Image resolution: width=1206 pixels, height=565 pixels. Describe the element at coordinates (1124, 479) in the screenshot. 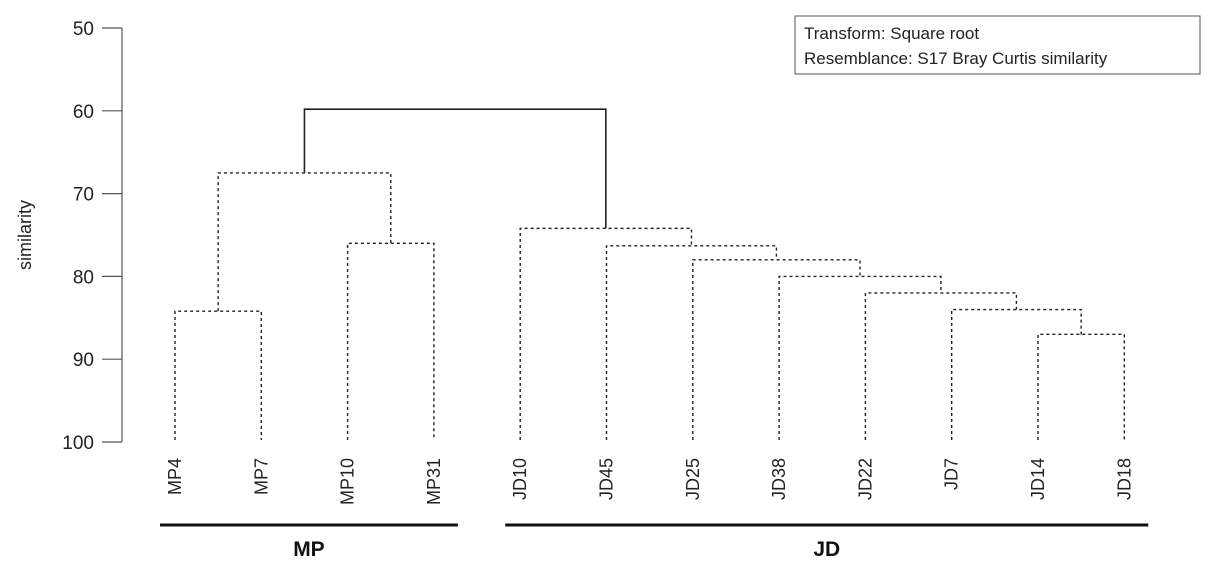

I see `leaf-label: JD18` at that location.